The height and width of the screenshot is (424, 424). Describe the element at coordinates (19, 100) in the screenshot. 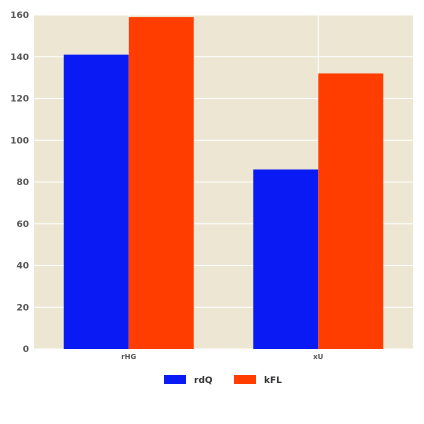

I see `y-tick-label: 120` at that location.